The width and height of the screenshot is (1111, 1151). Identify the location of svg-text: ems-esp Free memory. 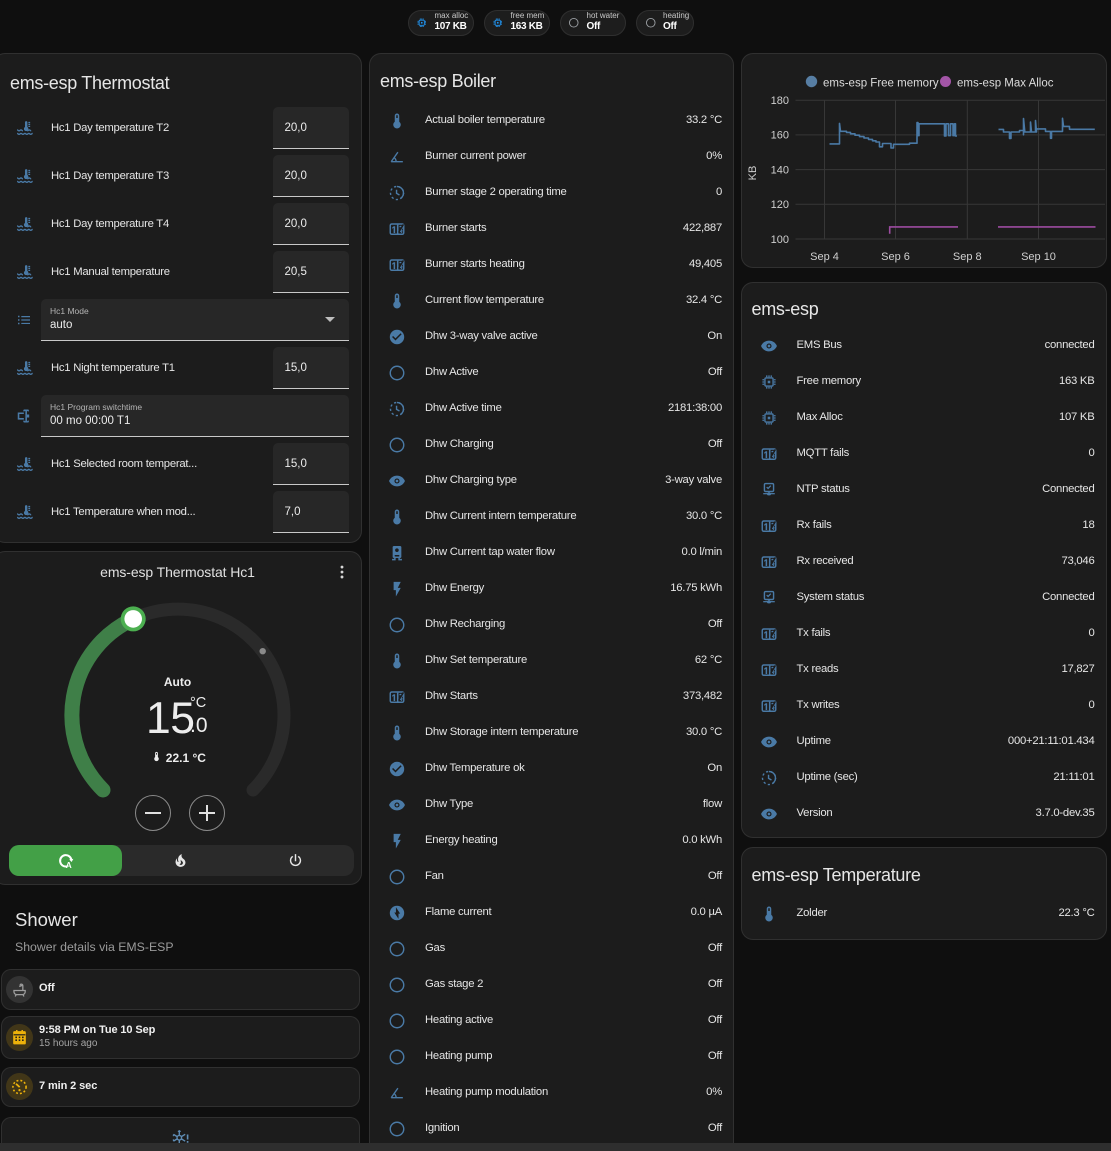
(881, 84).